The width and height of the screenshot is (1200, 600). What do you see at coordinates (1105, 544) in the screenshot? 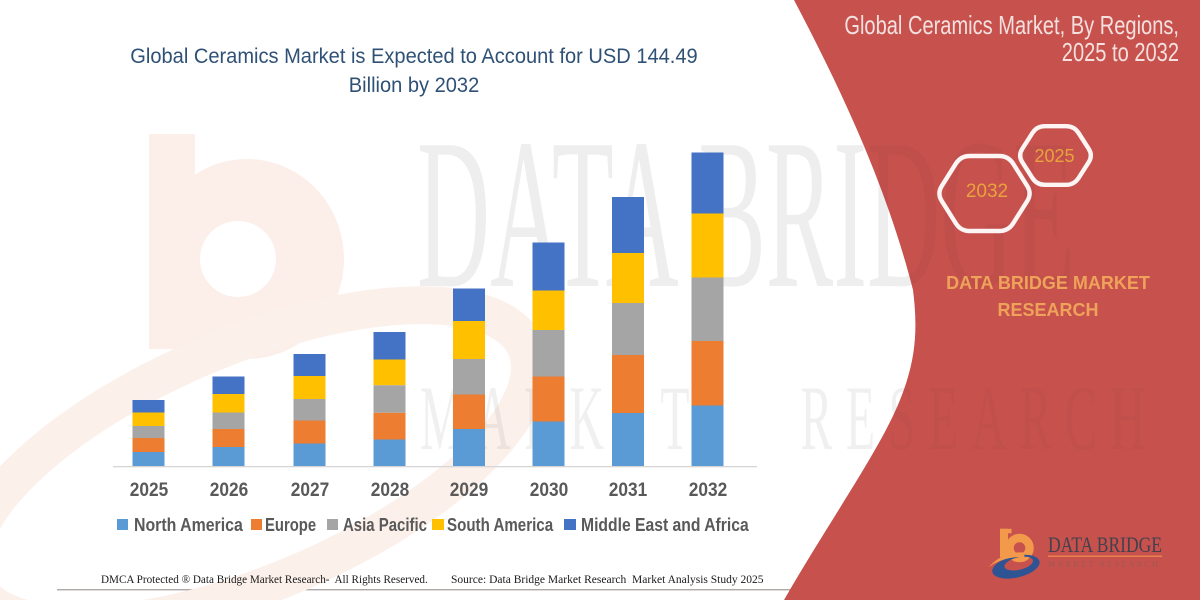
I see `svg-text: DATA BRIDGE` at bounding box center [1105, 544].